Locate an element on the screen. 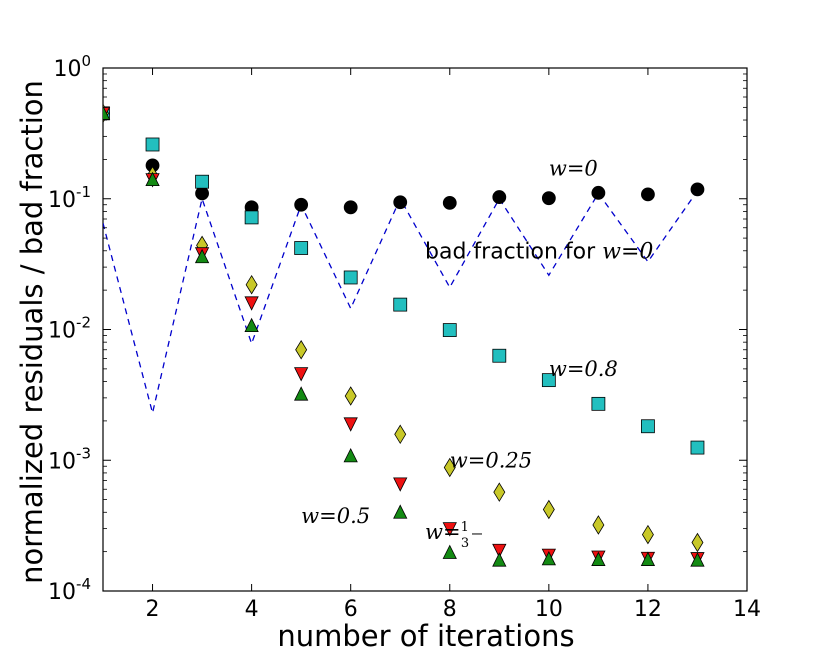 Image resolution: width=830 pixels, height=657 pixels. x-tick-label: 14 is located at coordinates (747, 609).